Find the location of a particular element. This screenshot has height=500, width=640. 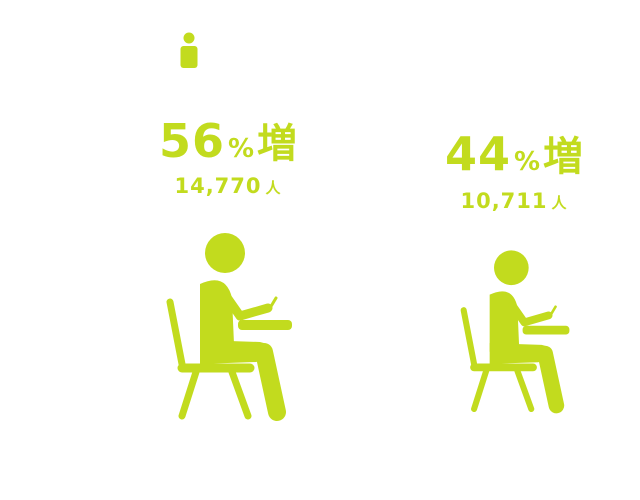

percent-value: 44 is located at coordinates (477, 154).